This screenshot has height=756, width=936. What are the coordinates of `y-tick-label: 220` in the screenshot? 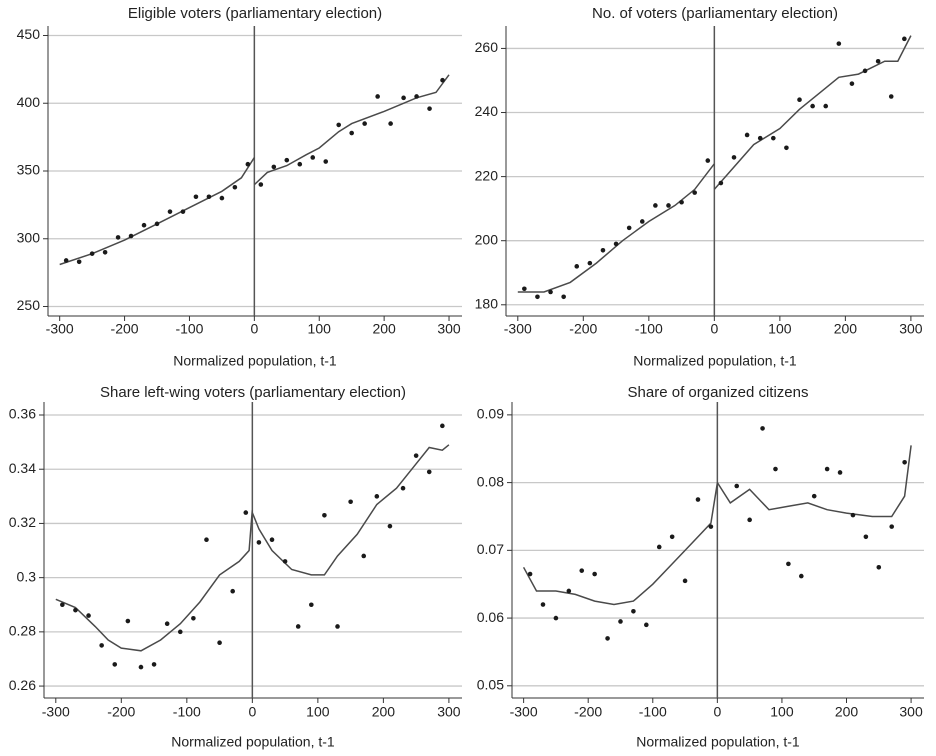 It's located at (487, 175).